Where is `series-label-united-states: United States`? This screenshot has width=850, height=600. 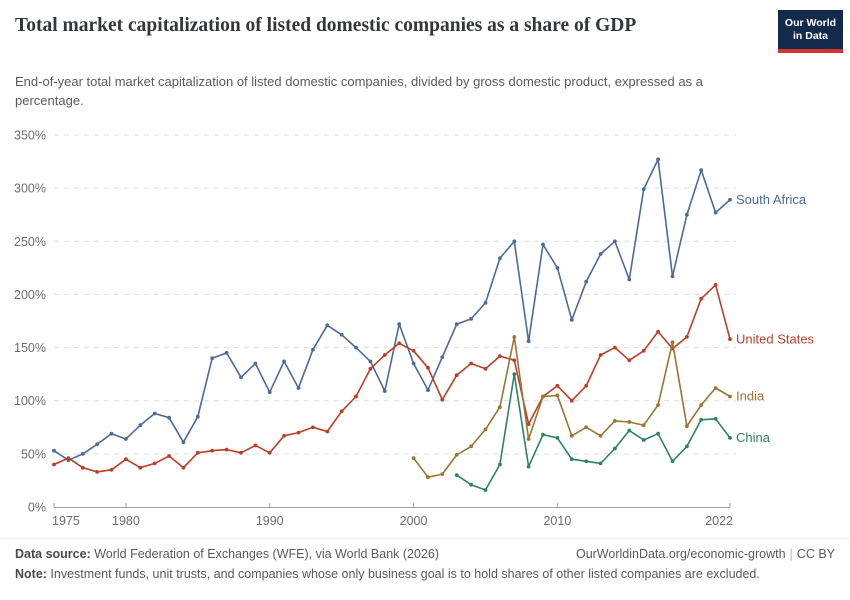
series-label-united-states: United States is located at coordinates (775, 338).